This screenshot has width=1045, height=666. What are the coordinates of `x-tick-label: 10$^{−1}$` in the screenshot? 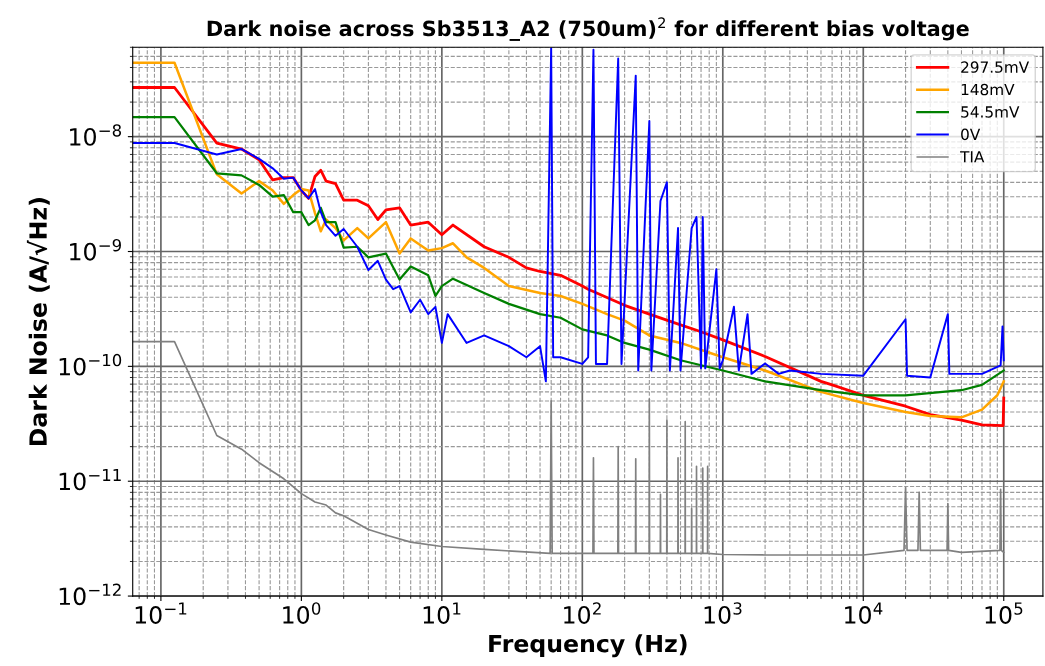 It's located at (161, 613).